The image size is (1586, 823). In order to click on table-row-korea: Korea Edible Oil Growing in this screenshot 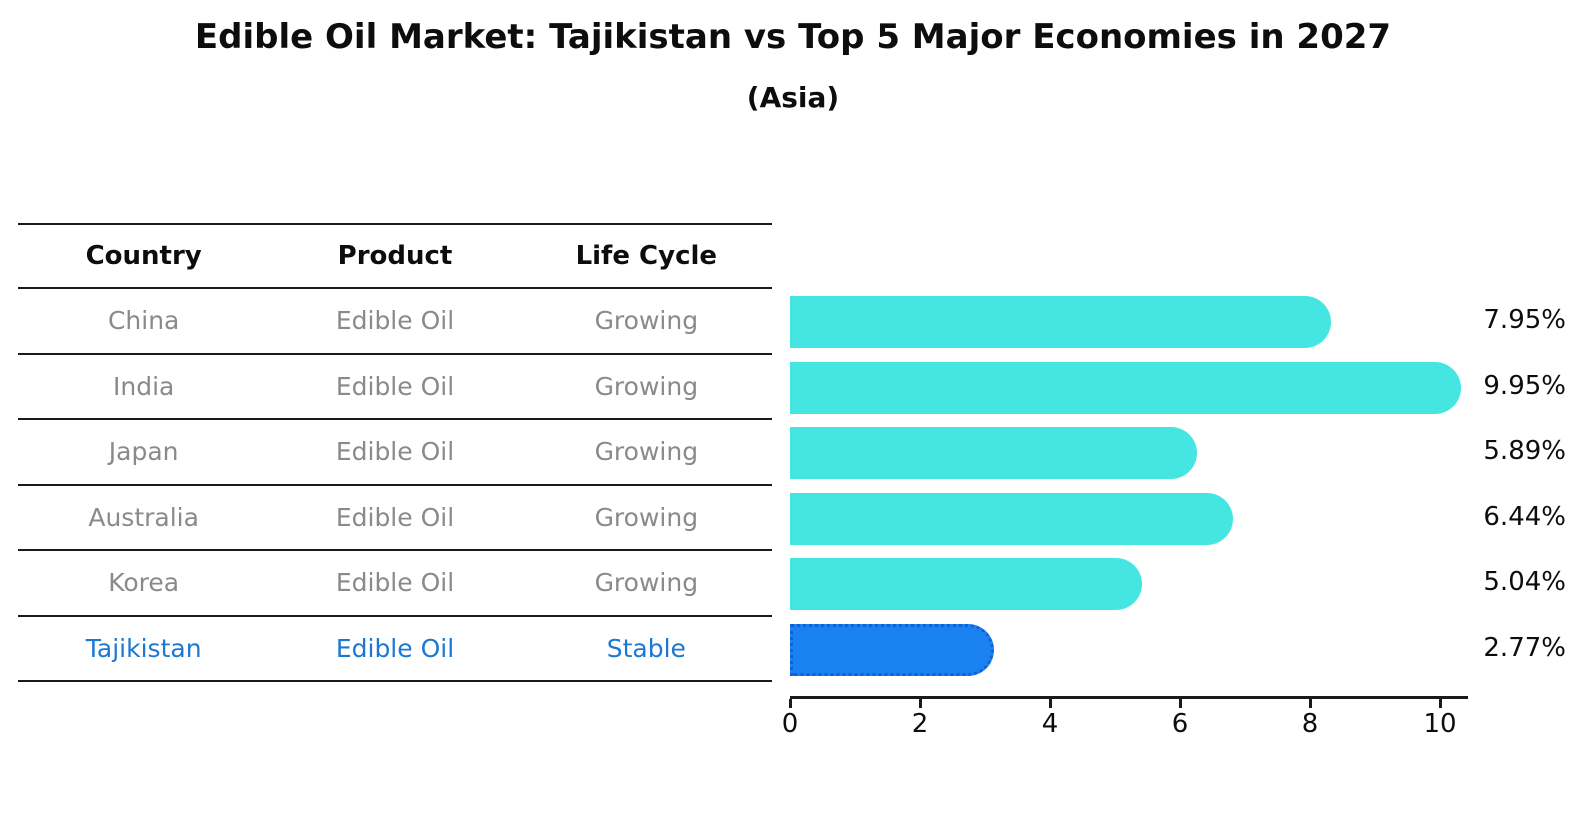, I will do `click(395, 584)`.